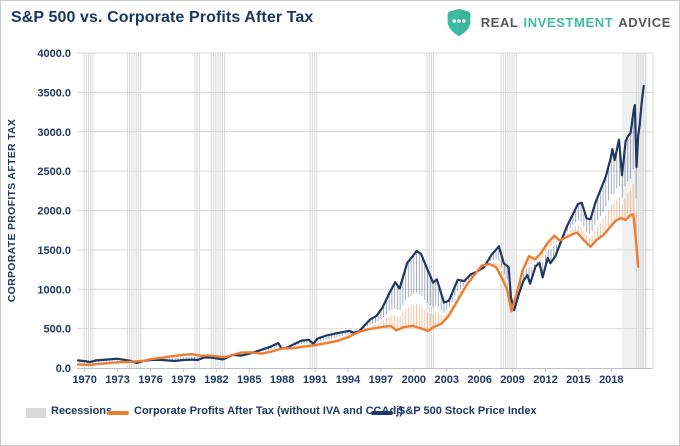  What do you see at coordinates (54, 212) in the screenshot?
I see `y-tick-label: 2000.0` at bounding box center [54, 212].